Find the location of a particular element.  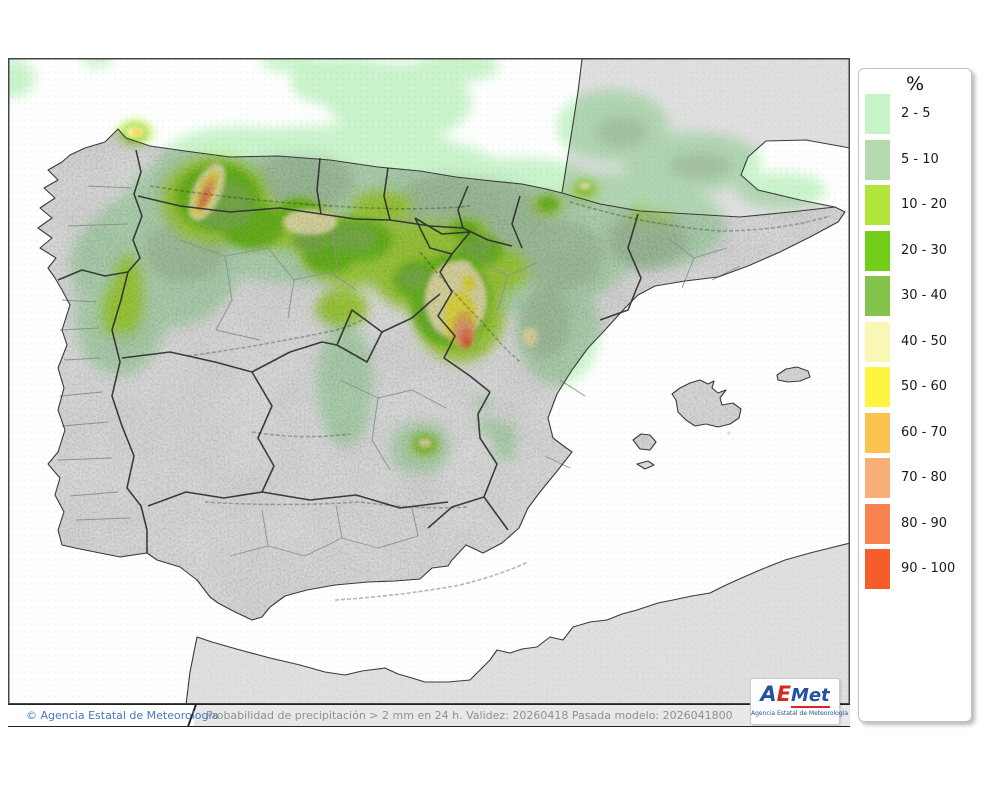

copyright-text: © Agencia Estatal de Meteorología is located at coordinates (122, 715).